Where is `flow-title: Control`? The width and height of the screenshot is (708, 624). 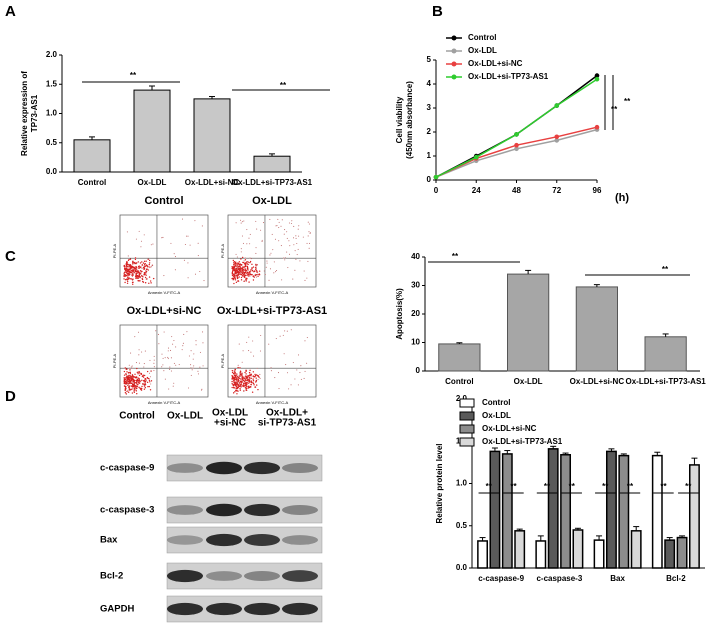
flow-title: Control is located at coordinates (163, 201).